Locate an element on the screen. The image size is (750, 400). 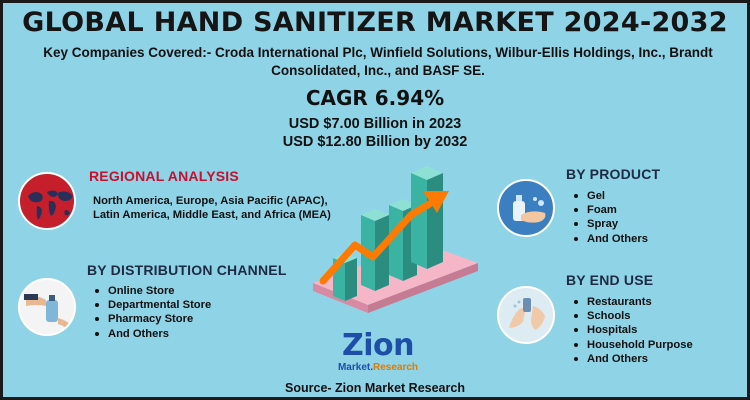
list-item: Departmental Store is located at coordinates (151, 305).